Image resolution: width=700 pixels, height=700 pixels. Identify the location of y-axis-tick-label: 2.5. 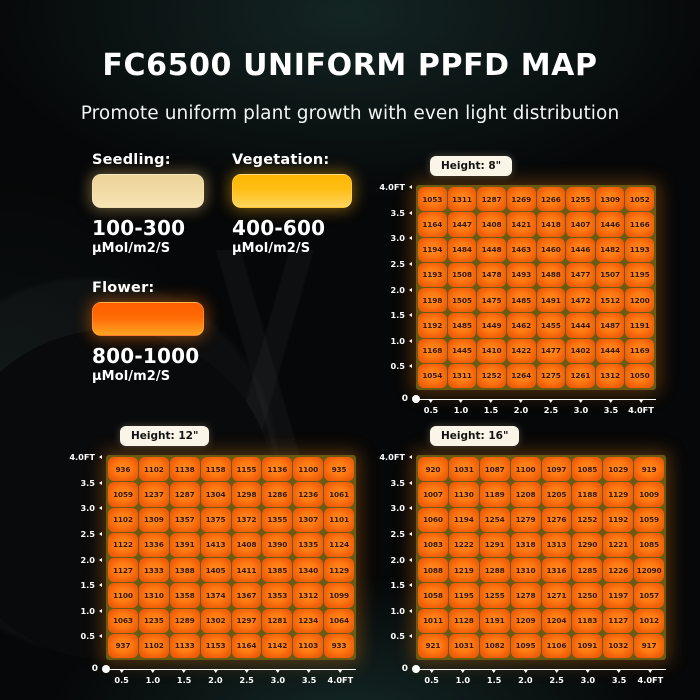
(397, 533).